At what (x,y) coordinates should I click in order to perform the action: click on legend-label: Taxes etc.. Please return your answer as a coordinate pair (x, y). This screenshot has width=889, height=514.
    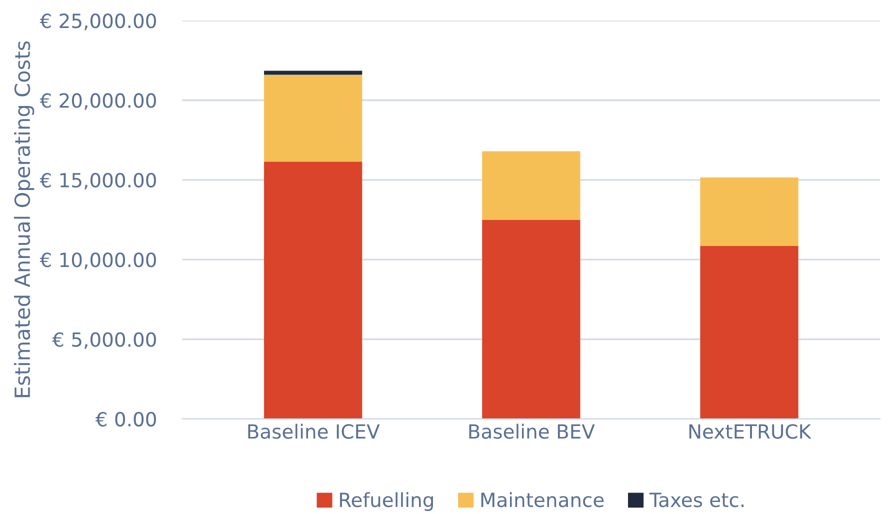
    Looking at the image, I should click on (696, 500).